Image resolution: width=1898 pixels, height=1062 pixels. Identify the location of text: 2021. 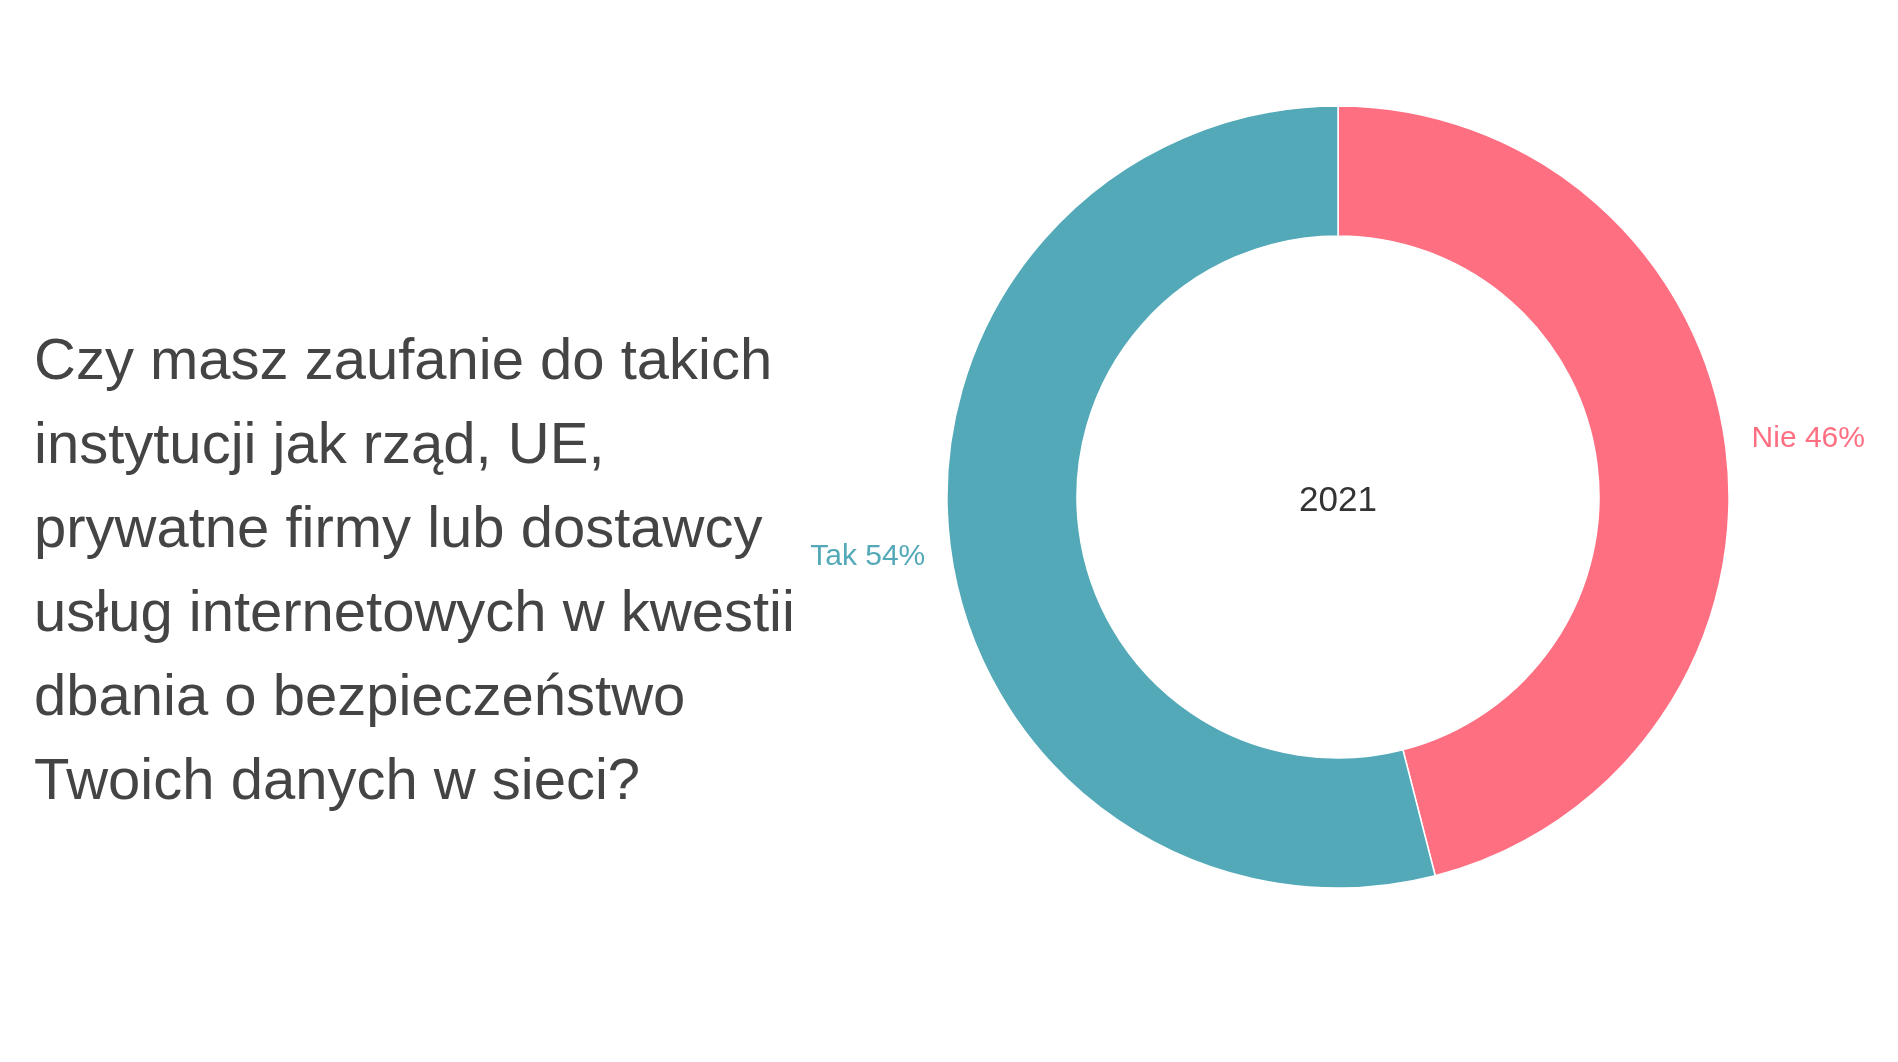
(1338, 498).